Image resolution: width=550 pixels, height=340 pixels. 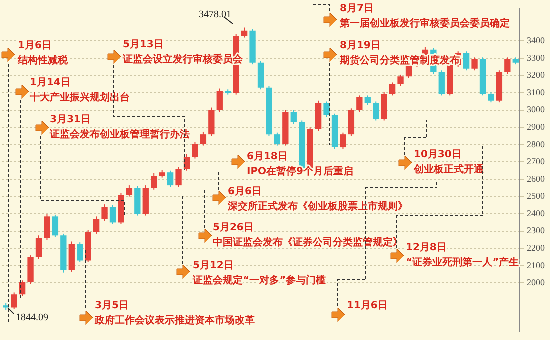 I want to click on annotation: “证券业死刑第一人”产生, so click(x=463, y=262).